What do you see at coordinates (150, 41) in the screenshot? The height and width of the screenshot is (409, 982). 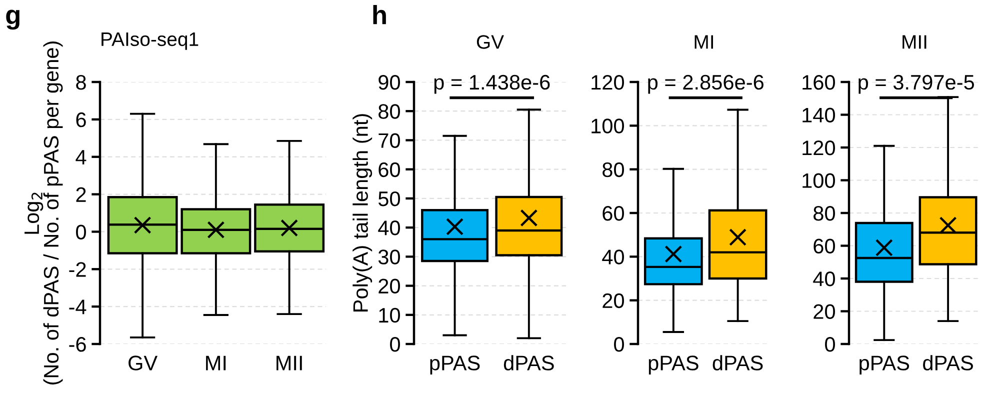 I see `chart-title: PAIso-seq1` at bounding box center [150, 41].